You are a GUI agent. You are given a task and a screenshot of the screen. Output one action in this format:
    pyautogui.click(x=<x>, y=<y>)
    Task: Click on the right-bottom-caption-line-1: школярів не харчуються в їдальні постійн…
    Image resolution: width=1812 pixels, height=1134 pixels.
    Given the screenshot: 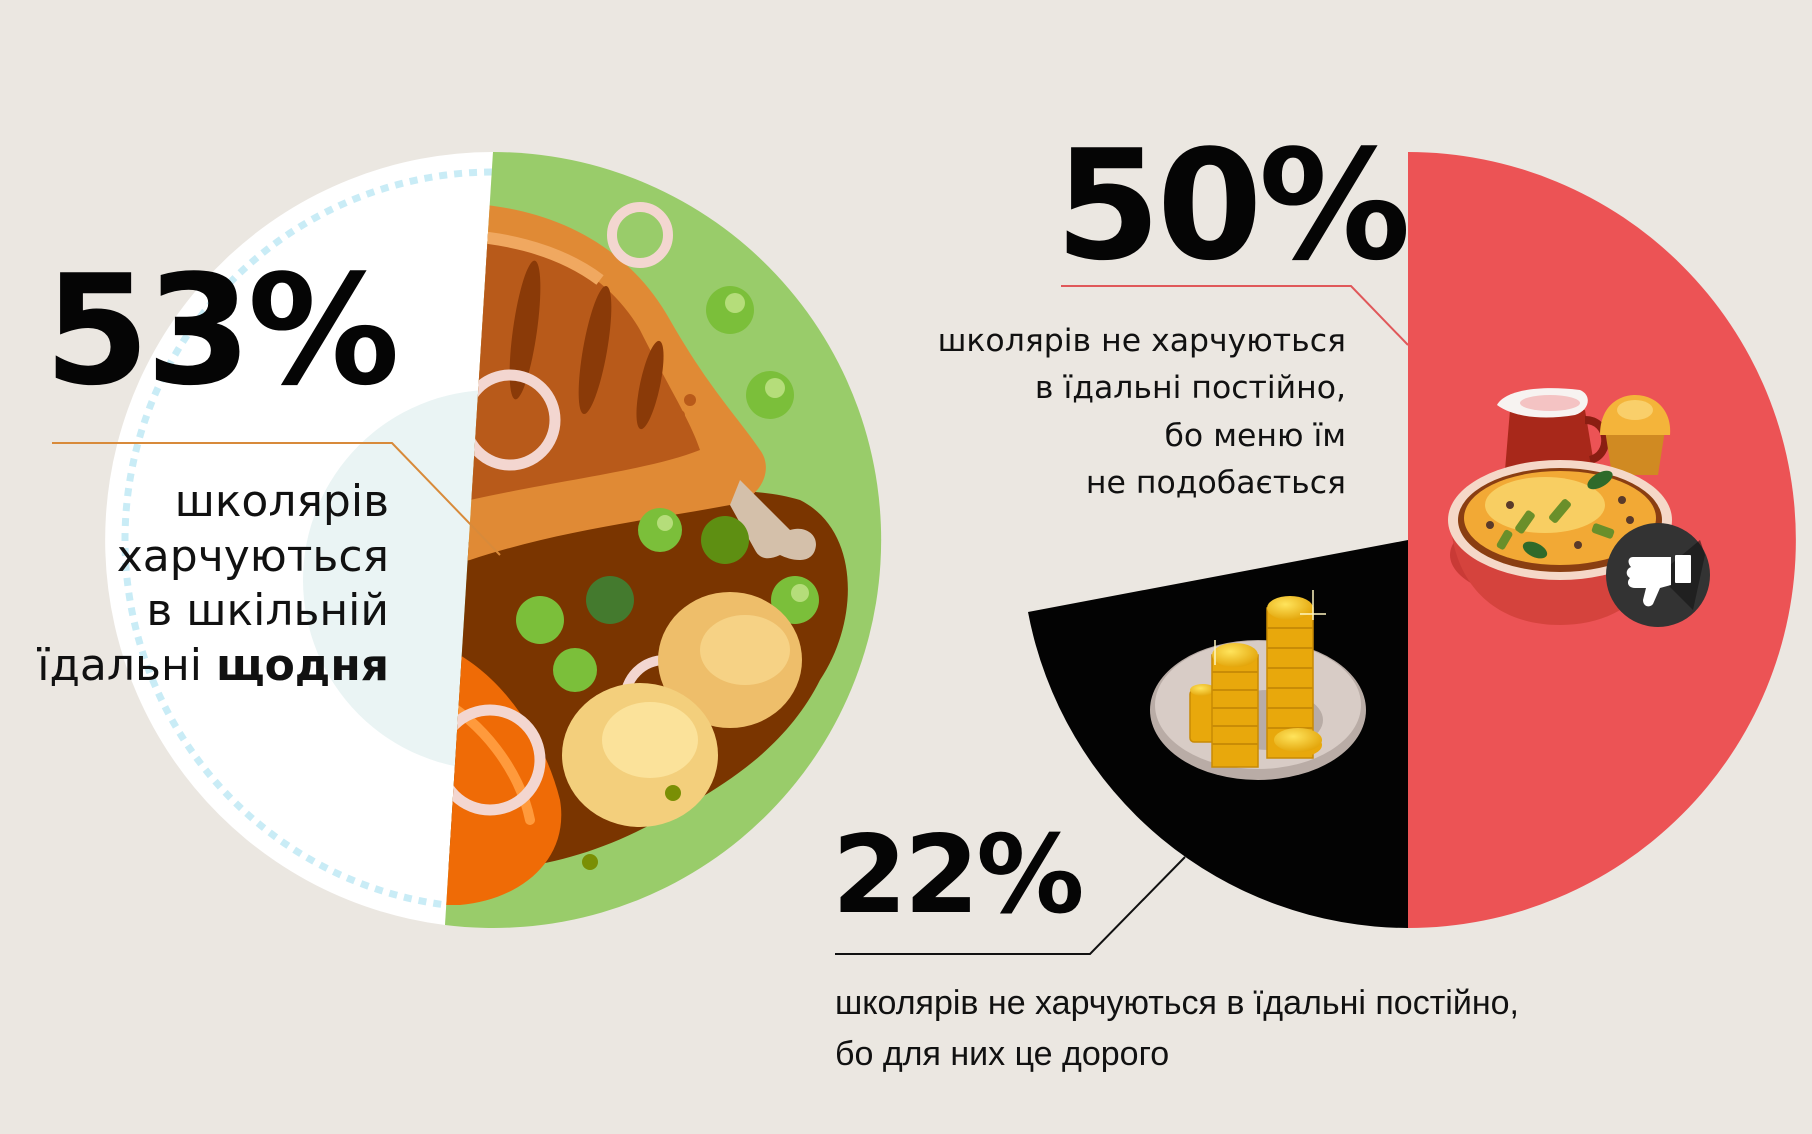 What is the action you would take?
    pyautogui.click(x=1177, y=1003)
    